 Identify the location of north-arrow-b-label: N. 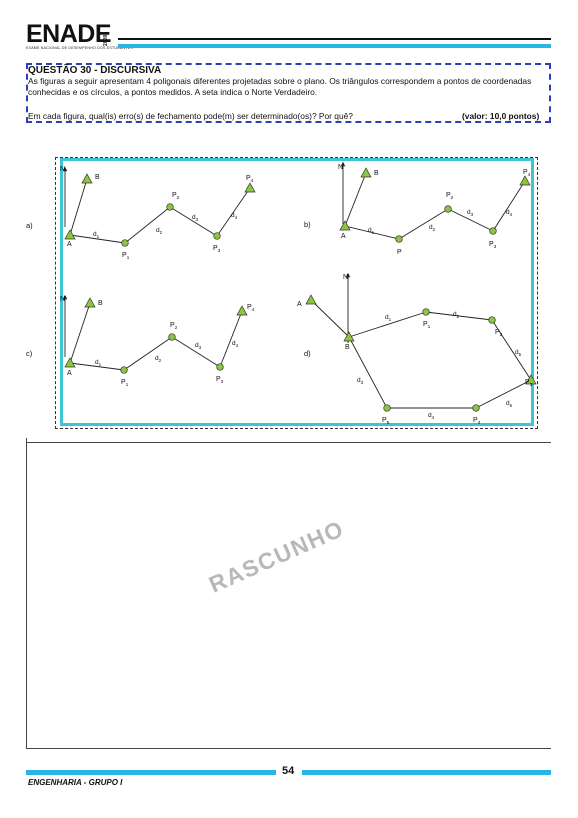
(340, 167).